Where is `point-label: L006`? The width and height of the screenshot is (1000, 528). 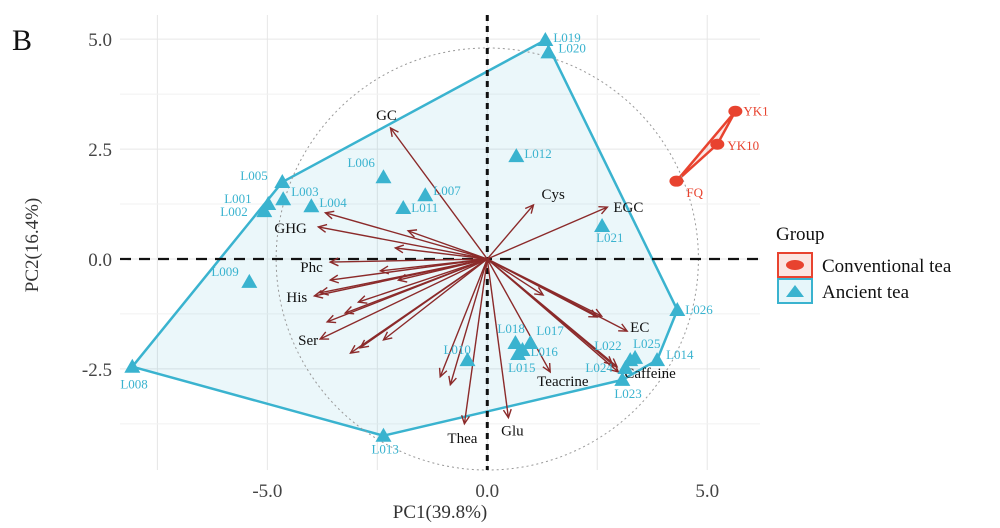 point-label: L006 is located at coordinates (361, 162).